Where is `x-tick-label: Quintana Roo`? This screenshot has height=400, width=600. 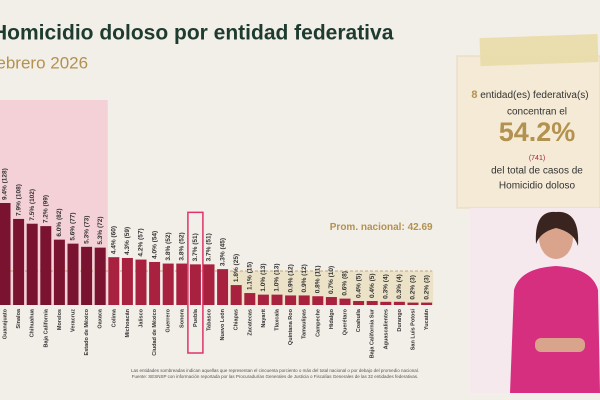
x-tick-label: Quintana Roo is located at coordinates (291, 326).